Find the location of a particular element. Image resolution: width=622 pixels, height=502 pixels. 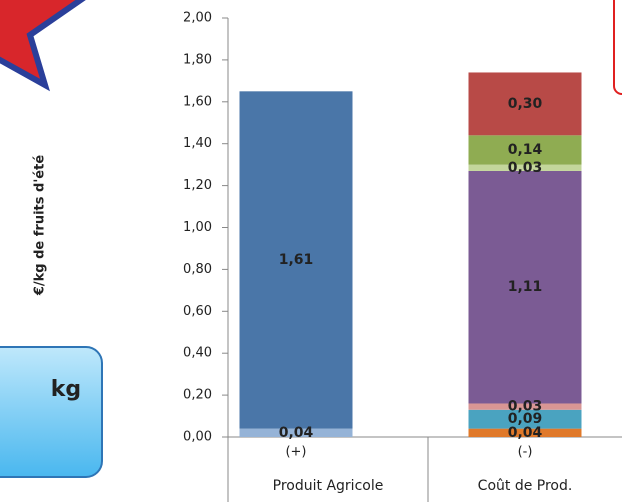

sign-label: (+) is located at coordinates (295, 452).